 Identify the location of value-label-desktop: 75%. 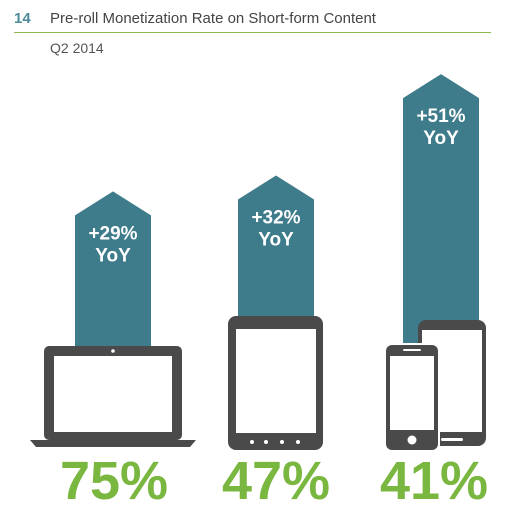
(114, 481).